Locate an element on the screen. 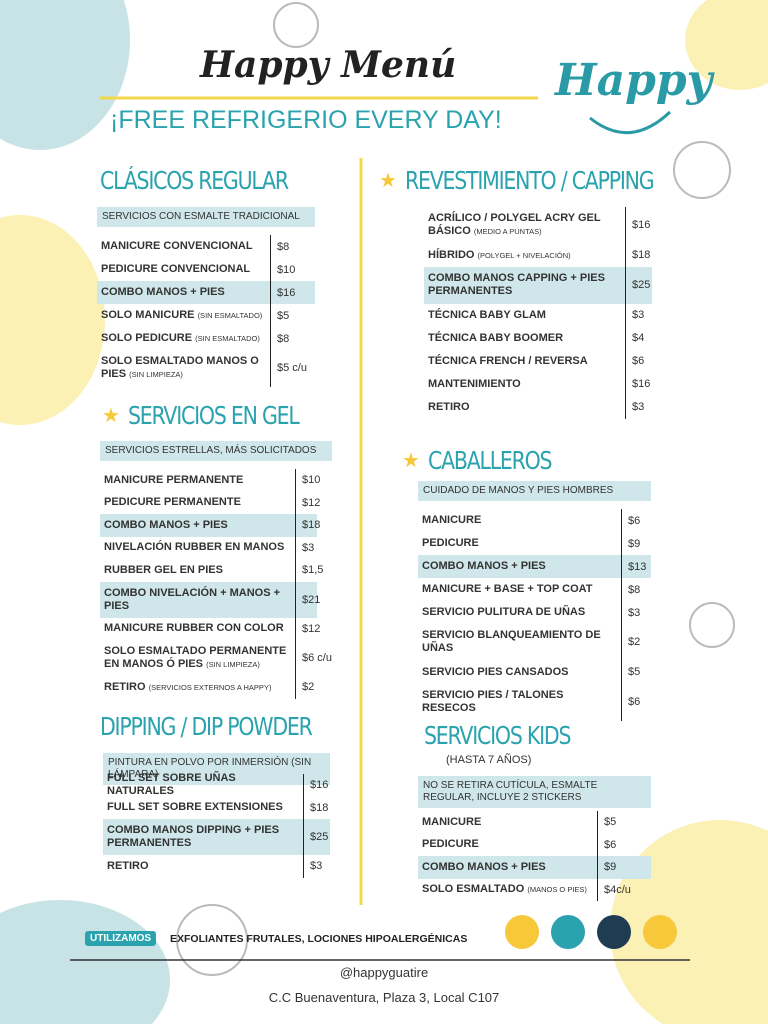  item-name-cell: PEDICURE is located at coordinates (519, 543).